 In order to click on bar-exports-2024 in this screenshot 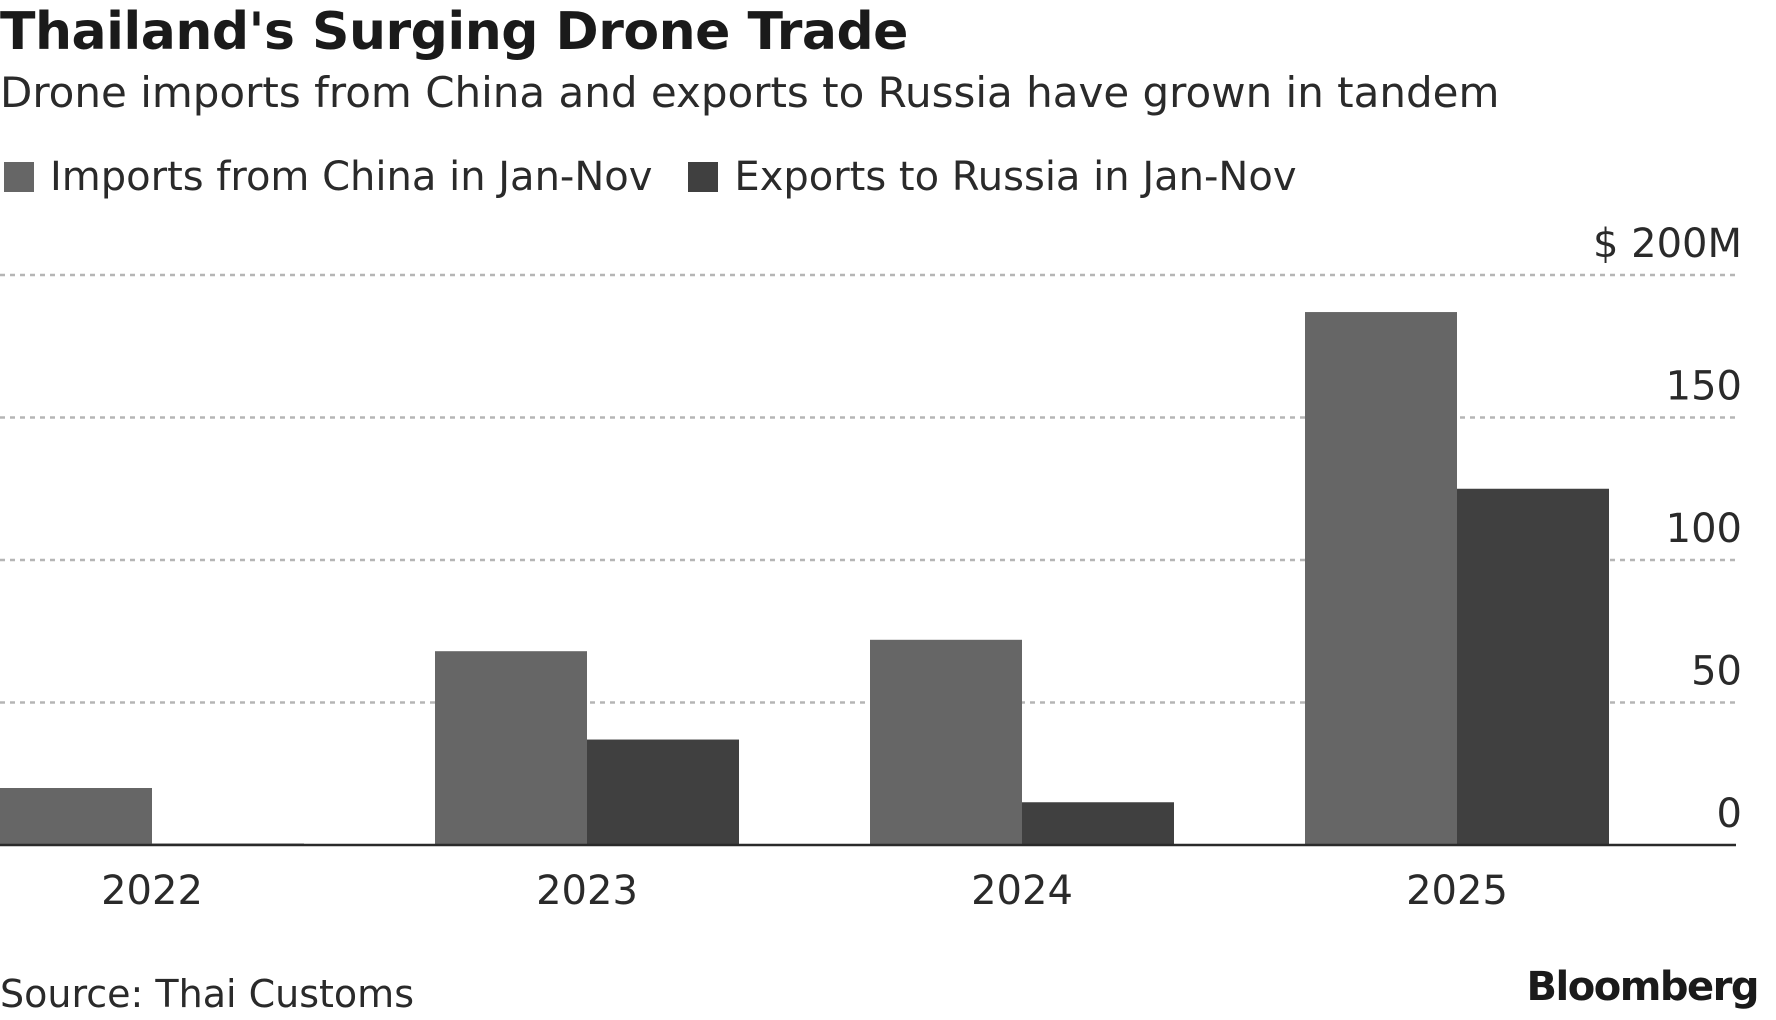, I will do `click(1098, 823)`.